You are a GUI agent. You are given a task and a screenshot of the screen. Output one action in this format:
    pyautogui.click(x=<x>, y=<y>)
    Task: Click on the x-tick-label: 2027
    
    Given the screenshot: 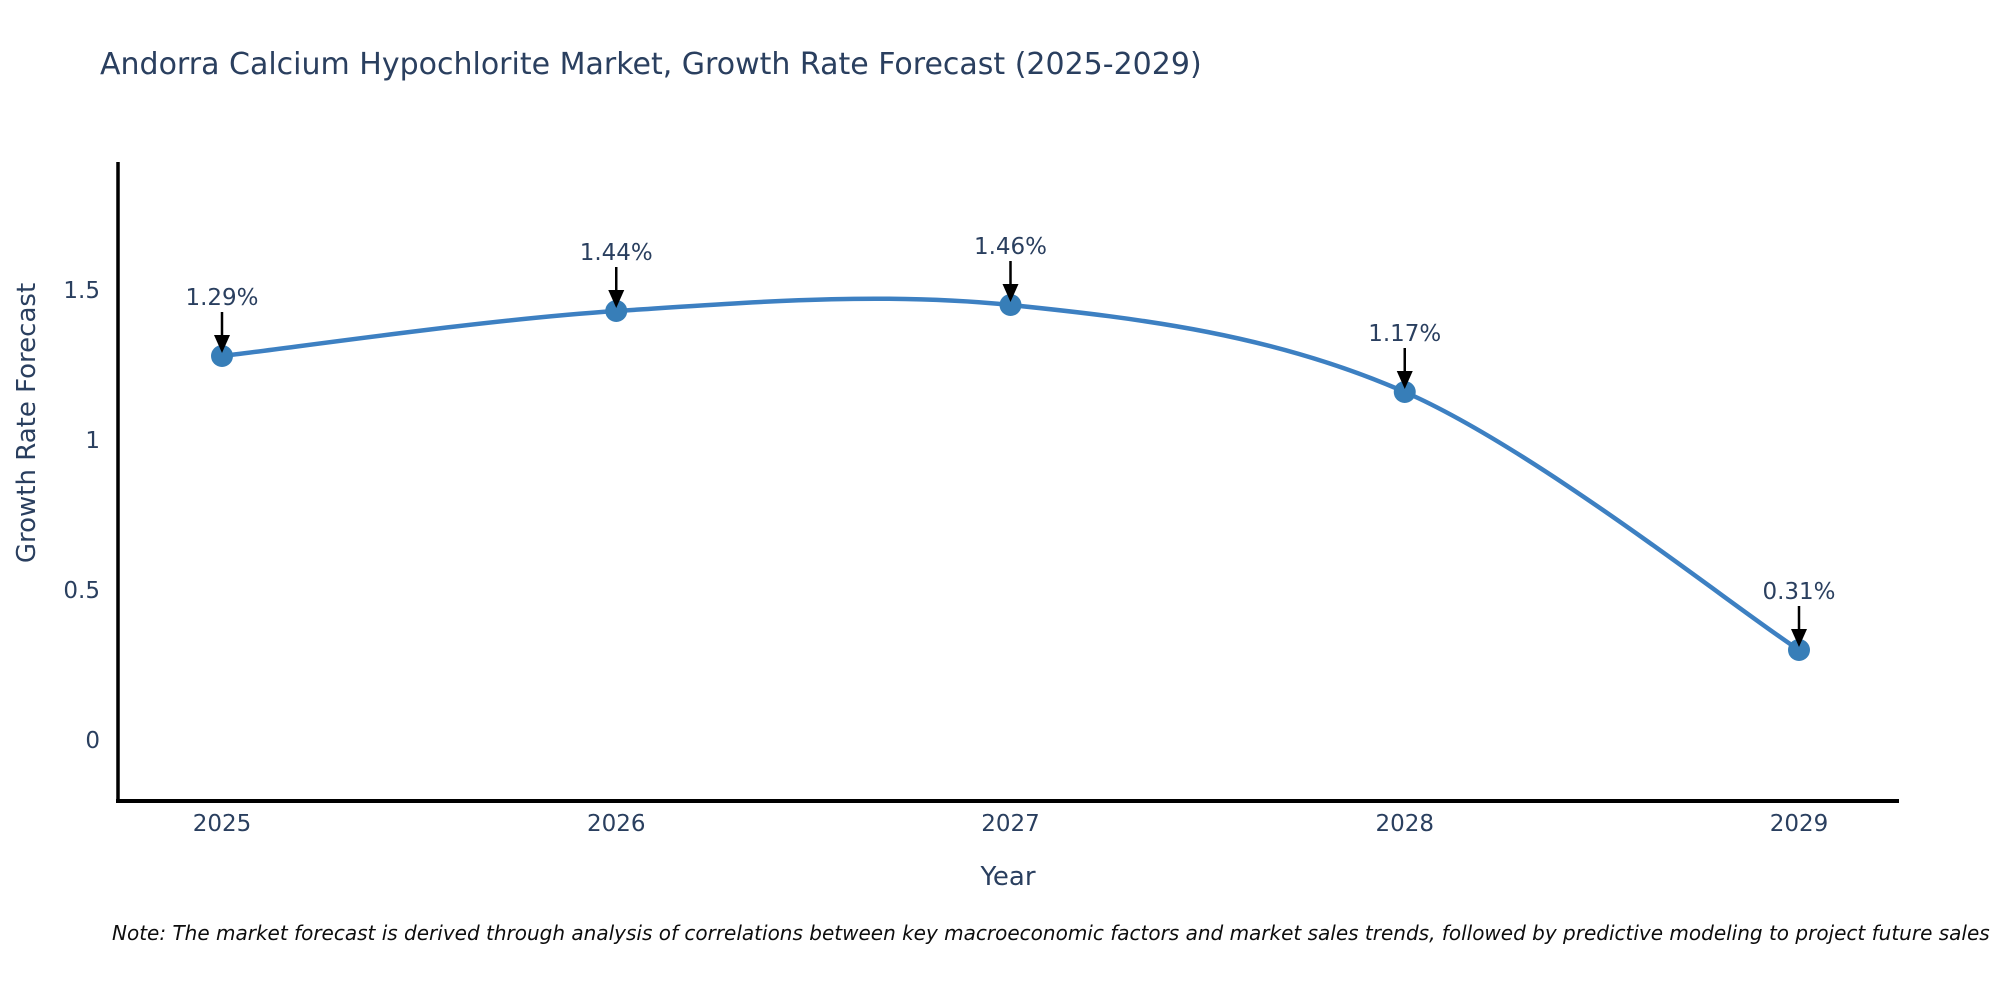 What is the action you would take?
    pyautogui.click(x=1010, y=824)
    